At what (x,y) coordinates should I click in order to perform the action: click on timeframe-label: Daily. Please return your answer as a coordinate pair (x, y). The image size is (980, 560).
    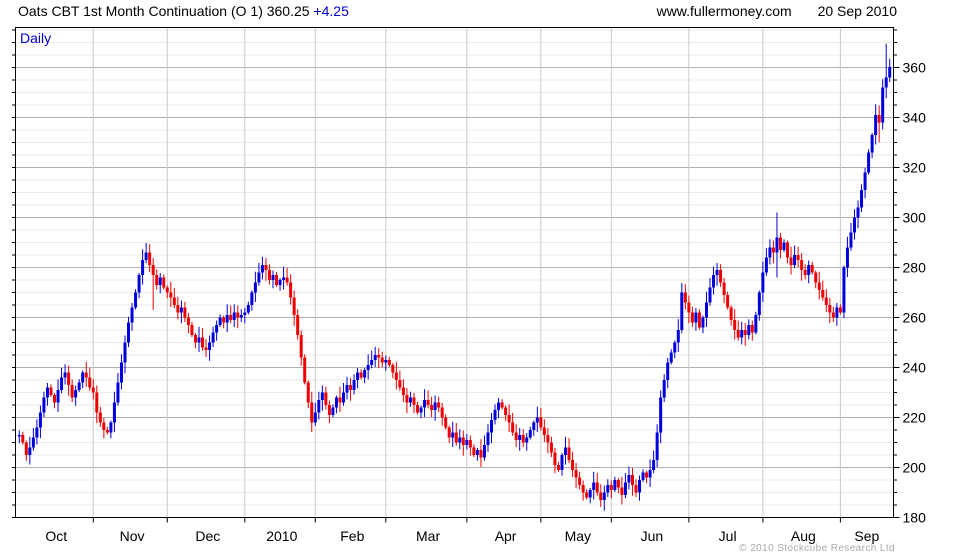
    Looking at the image, I should click on (36, 38).